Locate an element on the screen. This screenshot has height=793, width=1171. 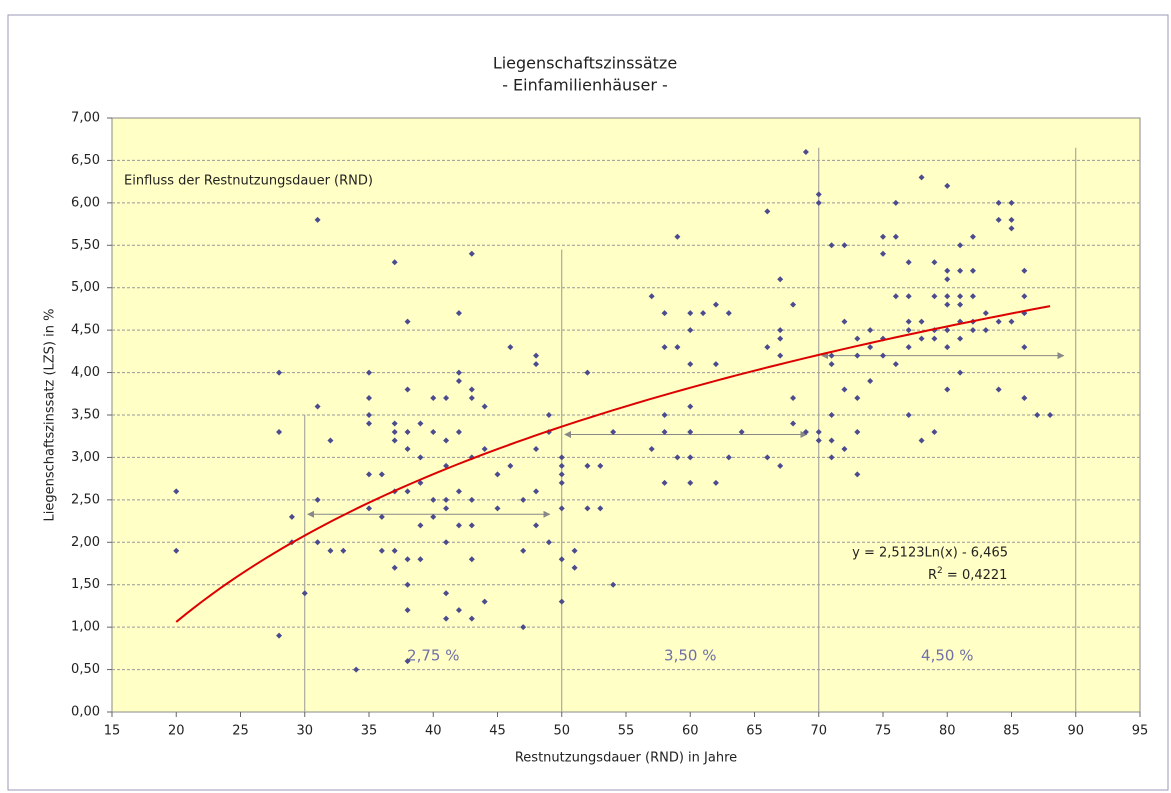
x-tick-label: 50 is located at coordinates (561, 731).